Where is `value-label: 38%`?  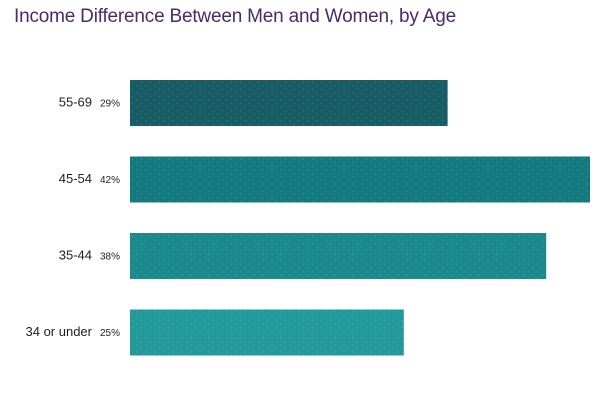 value-label: 38% is located at coordinates (110, 257).